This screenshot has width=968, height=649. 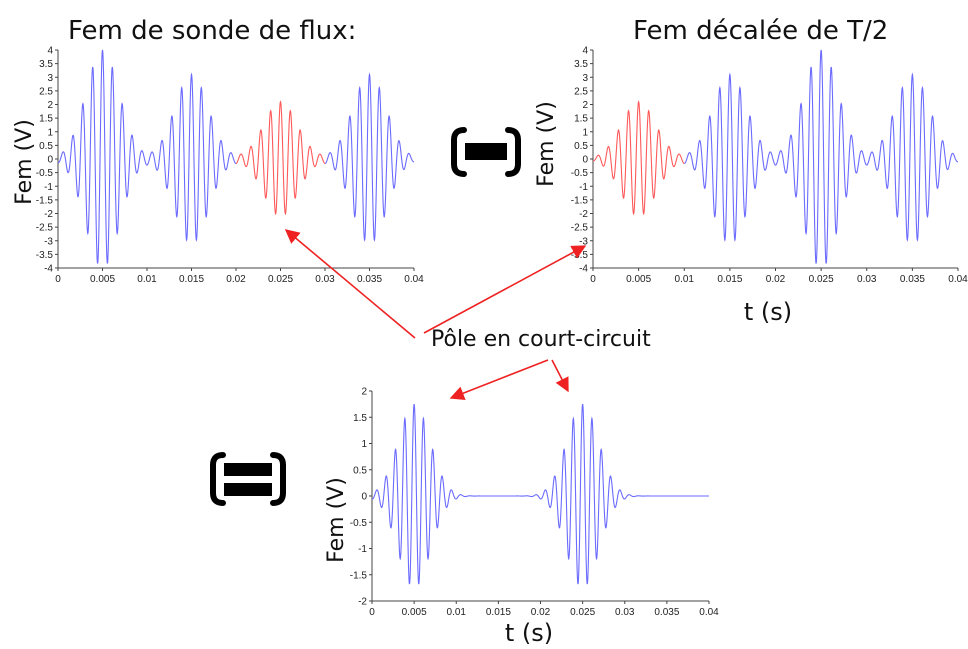 I want to click on chart-3-series, so click(x=540, y=494).